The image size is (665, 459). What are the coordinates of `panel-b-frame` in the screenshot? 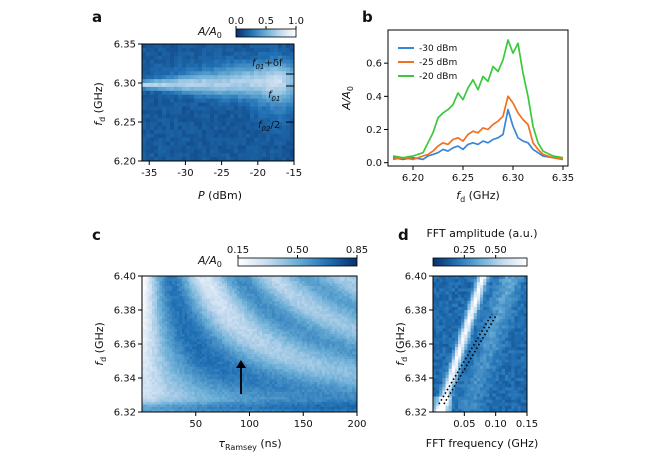 It's located at (478, 98).